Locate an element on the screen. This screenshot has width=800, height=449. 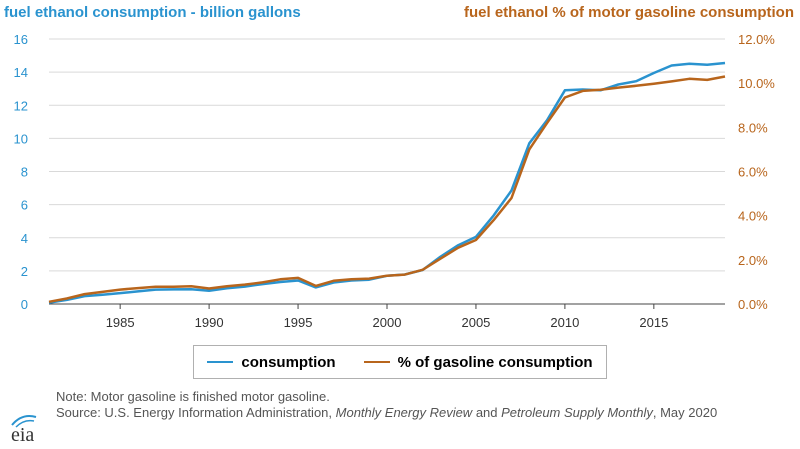
x-tick-label: 2000 is located at coordinates (387, 322).